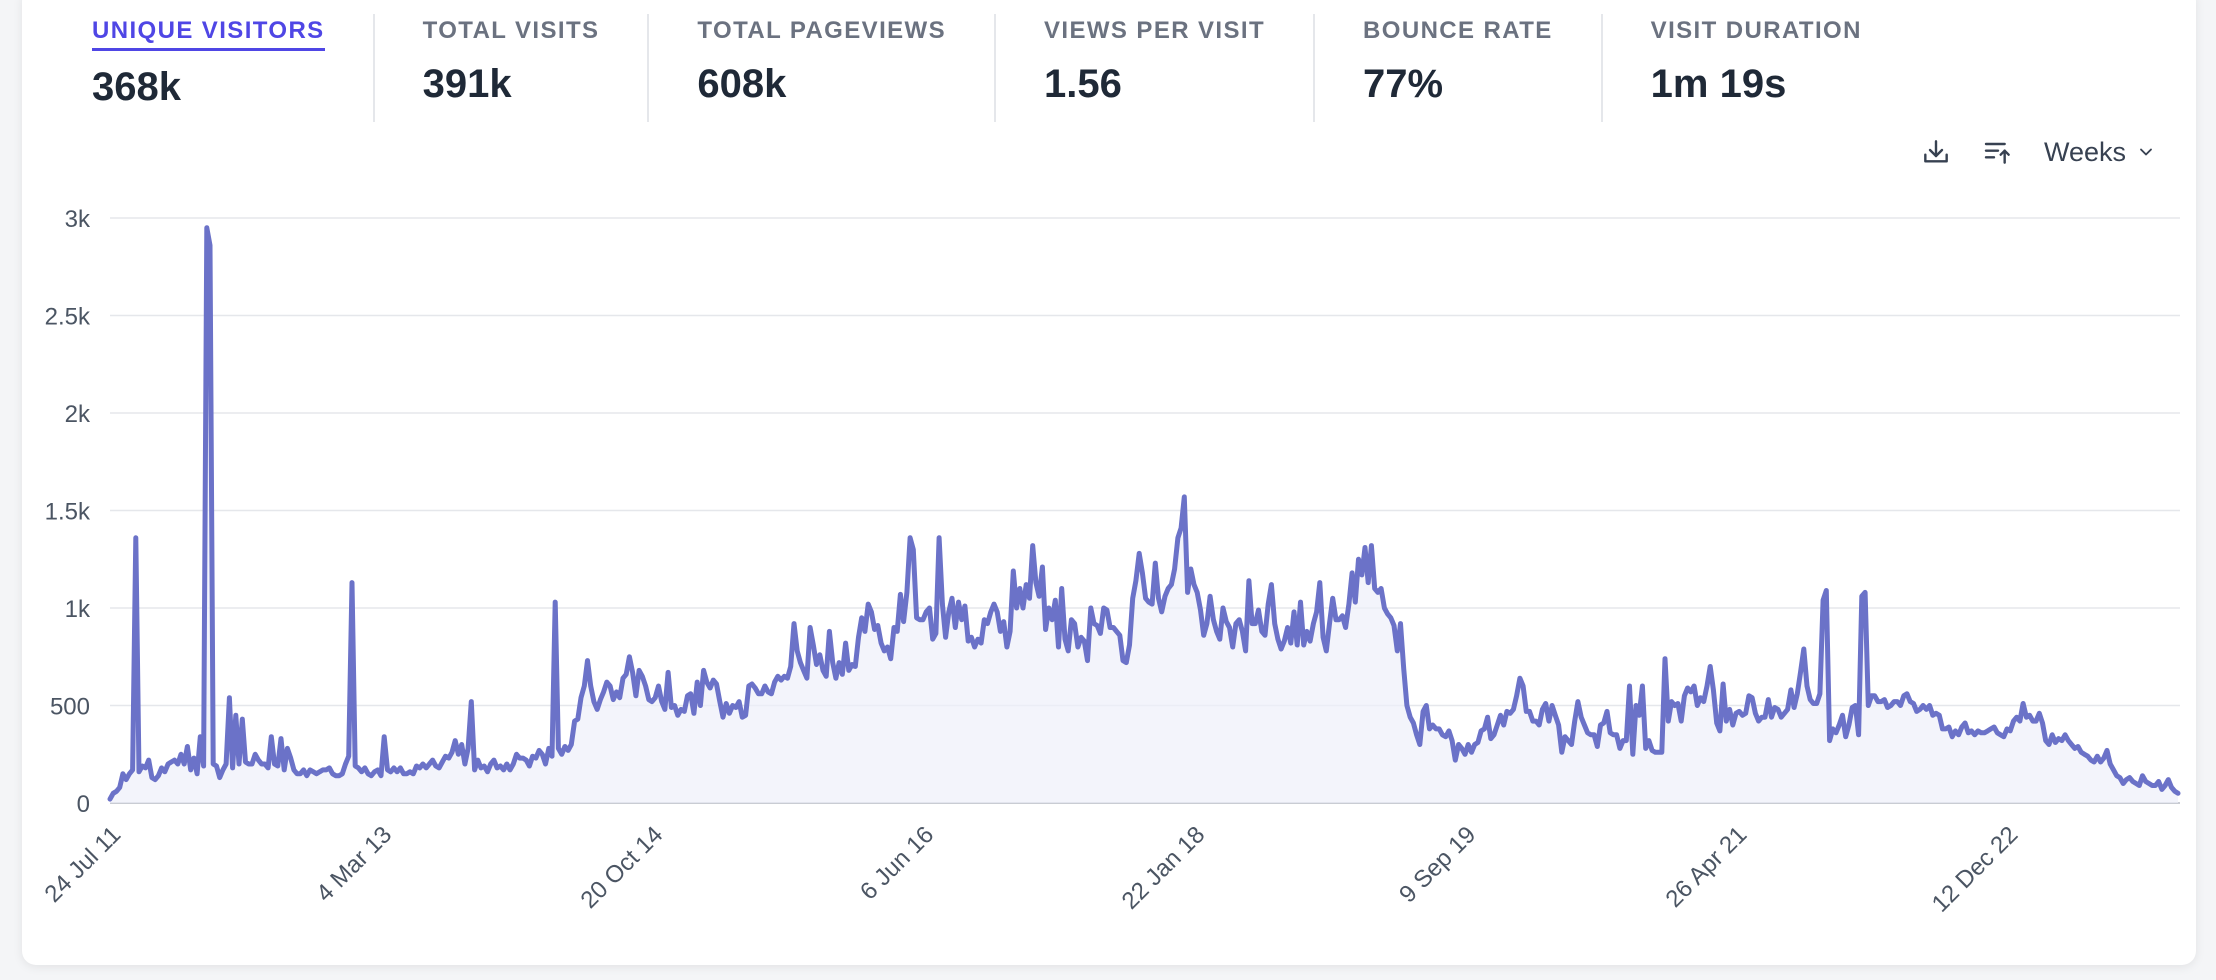 The height and width of the screenshot is (980, 2216). What do you see at coordinates (208, 32) in the screenshot?
I see `metric-label: UNIQUE VISITORS` at bounding box center [208, 32].